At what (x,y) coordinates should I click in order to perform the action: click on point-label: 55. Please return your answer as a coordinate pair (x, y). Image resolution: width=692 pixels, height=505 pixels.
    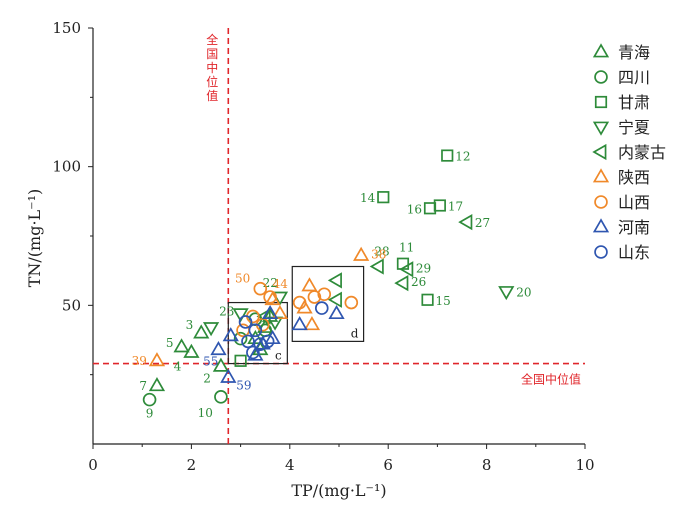
    Looking at the image, I should click on (210, 362).